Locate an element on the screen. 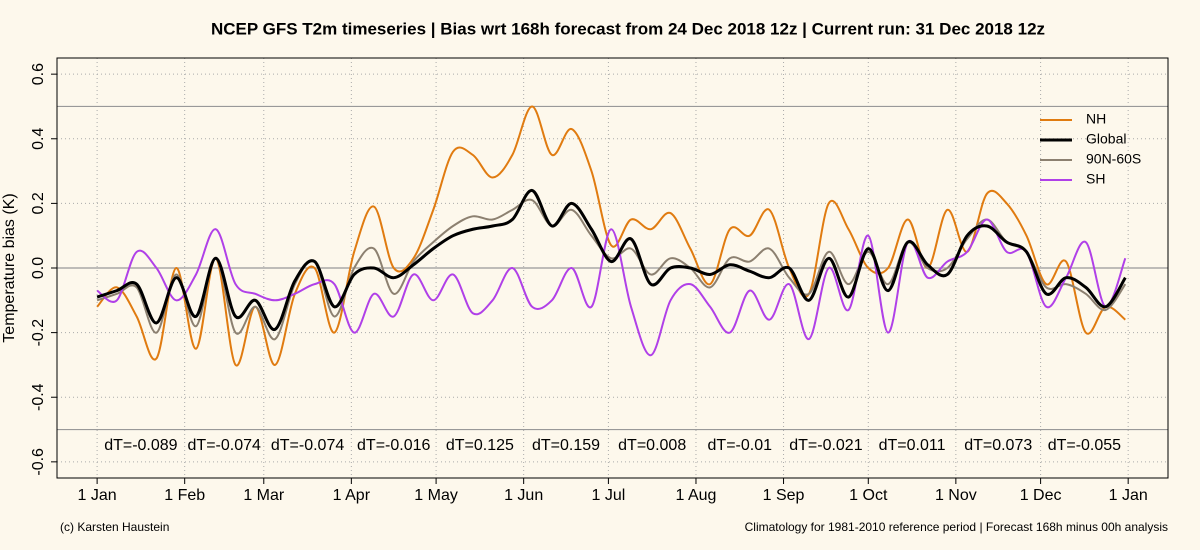  annotation: dT=0.011 is located at coordinates (912, 445).